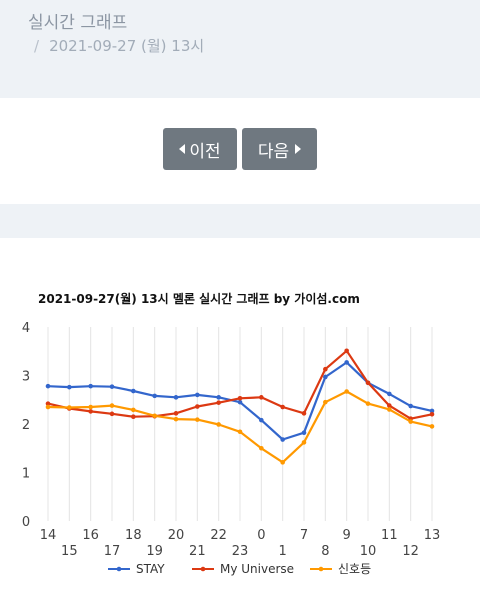 The image size is (480, 608). Describe the element at coordinates (182, 149) in the screenshot. I see `caret-left-icon` at that location.